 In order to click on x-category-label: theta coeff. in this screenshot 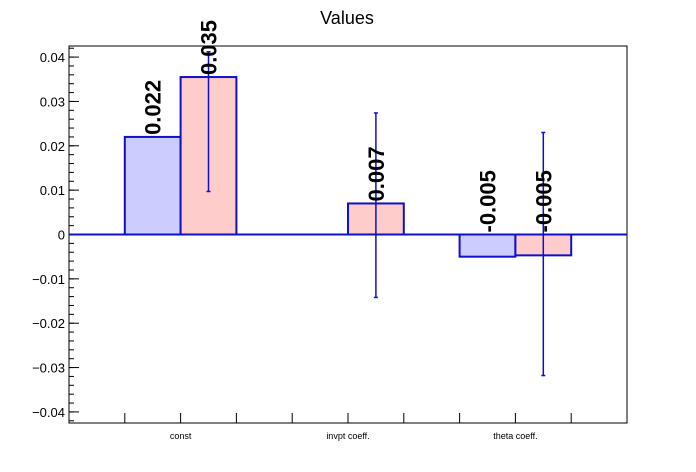, I will do `click(515, 436)`.